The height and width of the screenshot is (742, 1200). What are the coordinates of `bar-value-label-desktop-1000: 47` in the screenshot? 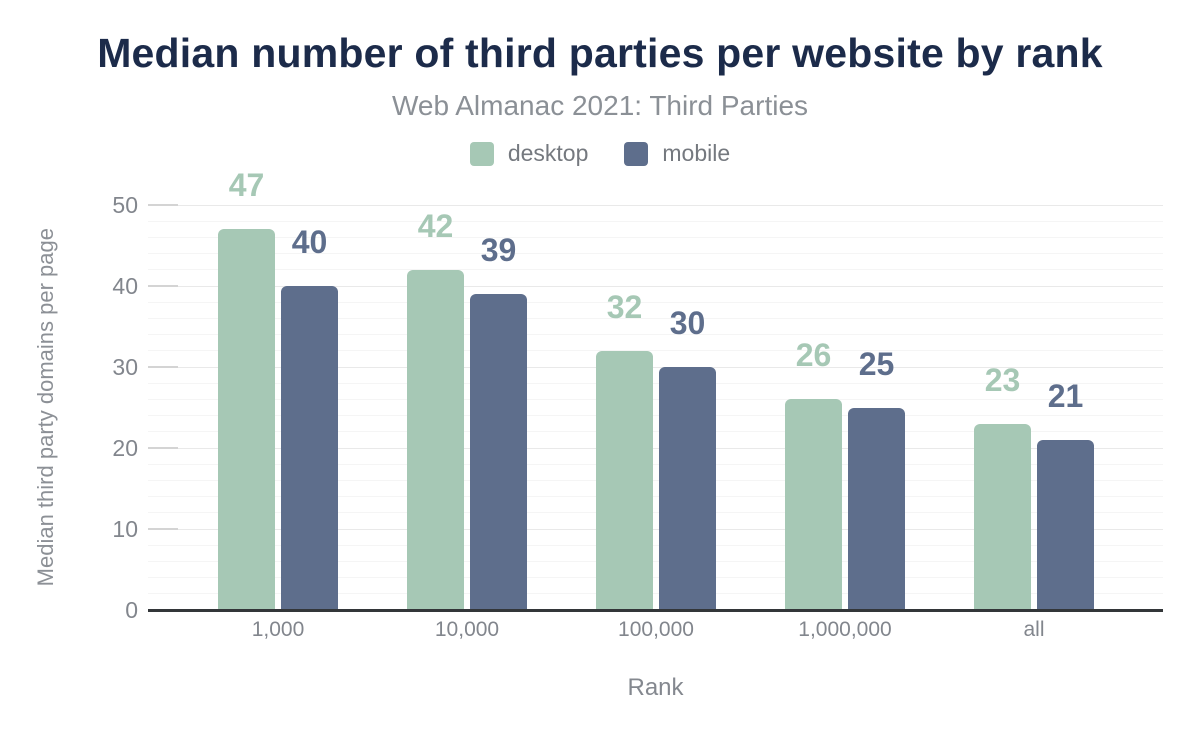 It's located at (246, 185).